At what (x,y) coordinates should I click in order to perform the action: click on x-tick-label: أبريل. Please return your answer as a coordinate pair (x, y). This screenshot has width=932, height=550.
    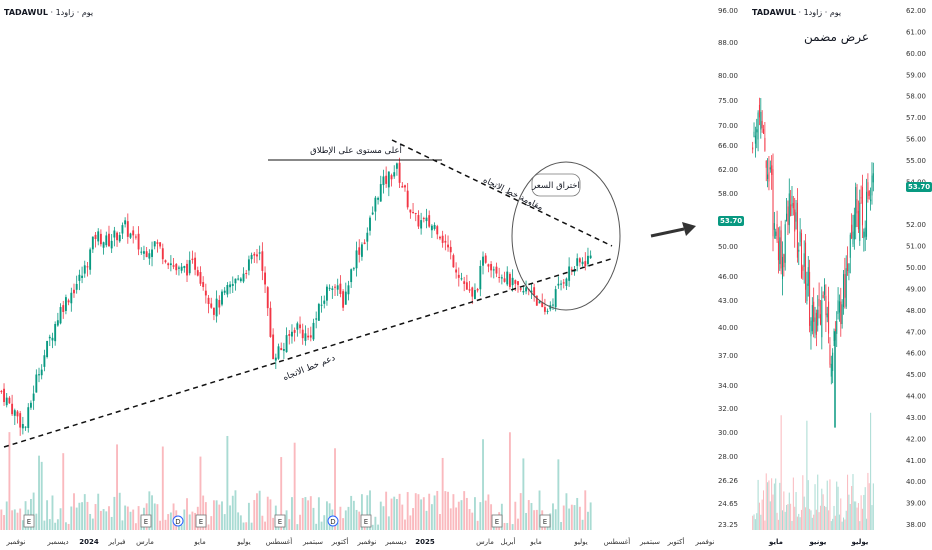
    Looking at the image, I should click on (507, 541).